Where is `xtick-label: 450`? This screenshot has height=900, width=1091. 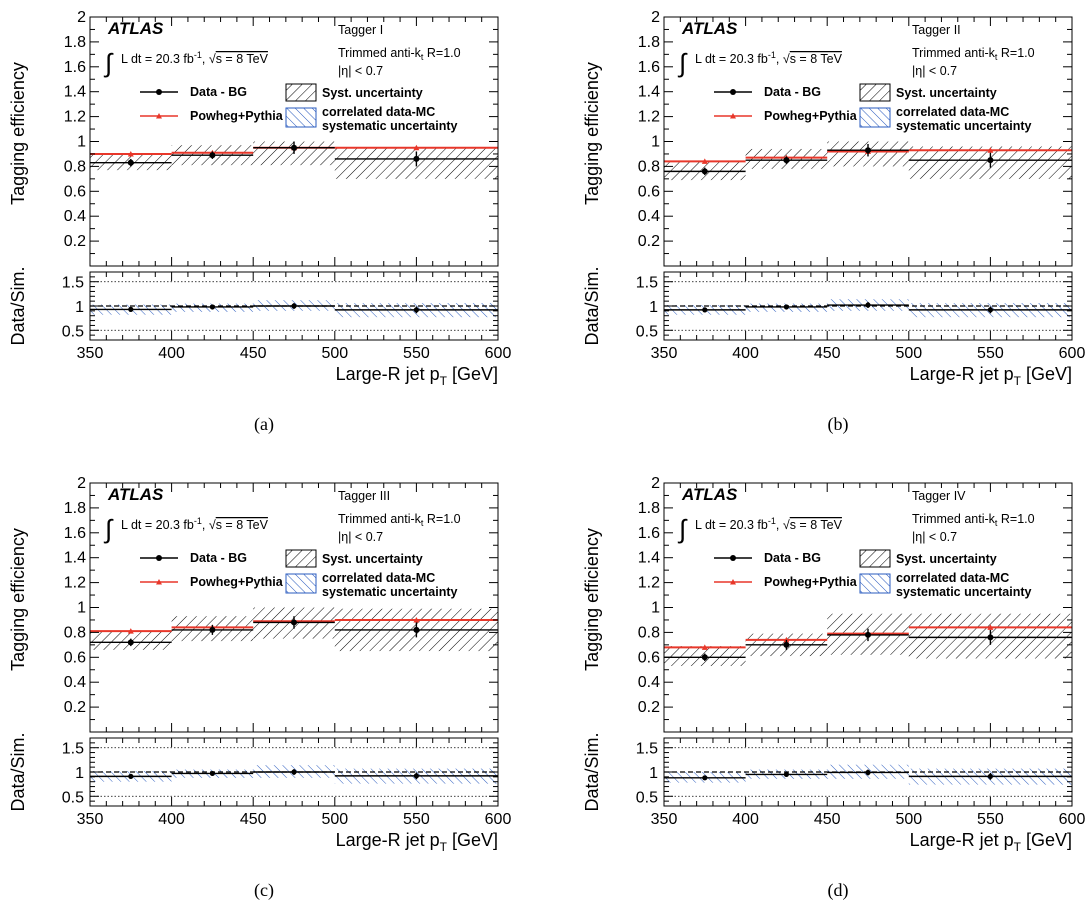 xtick-label: 450 is located at coordinates (253, 819).